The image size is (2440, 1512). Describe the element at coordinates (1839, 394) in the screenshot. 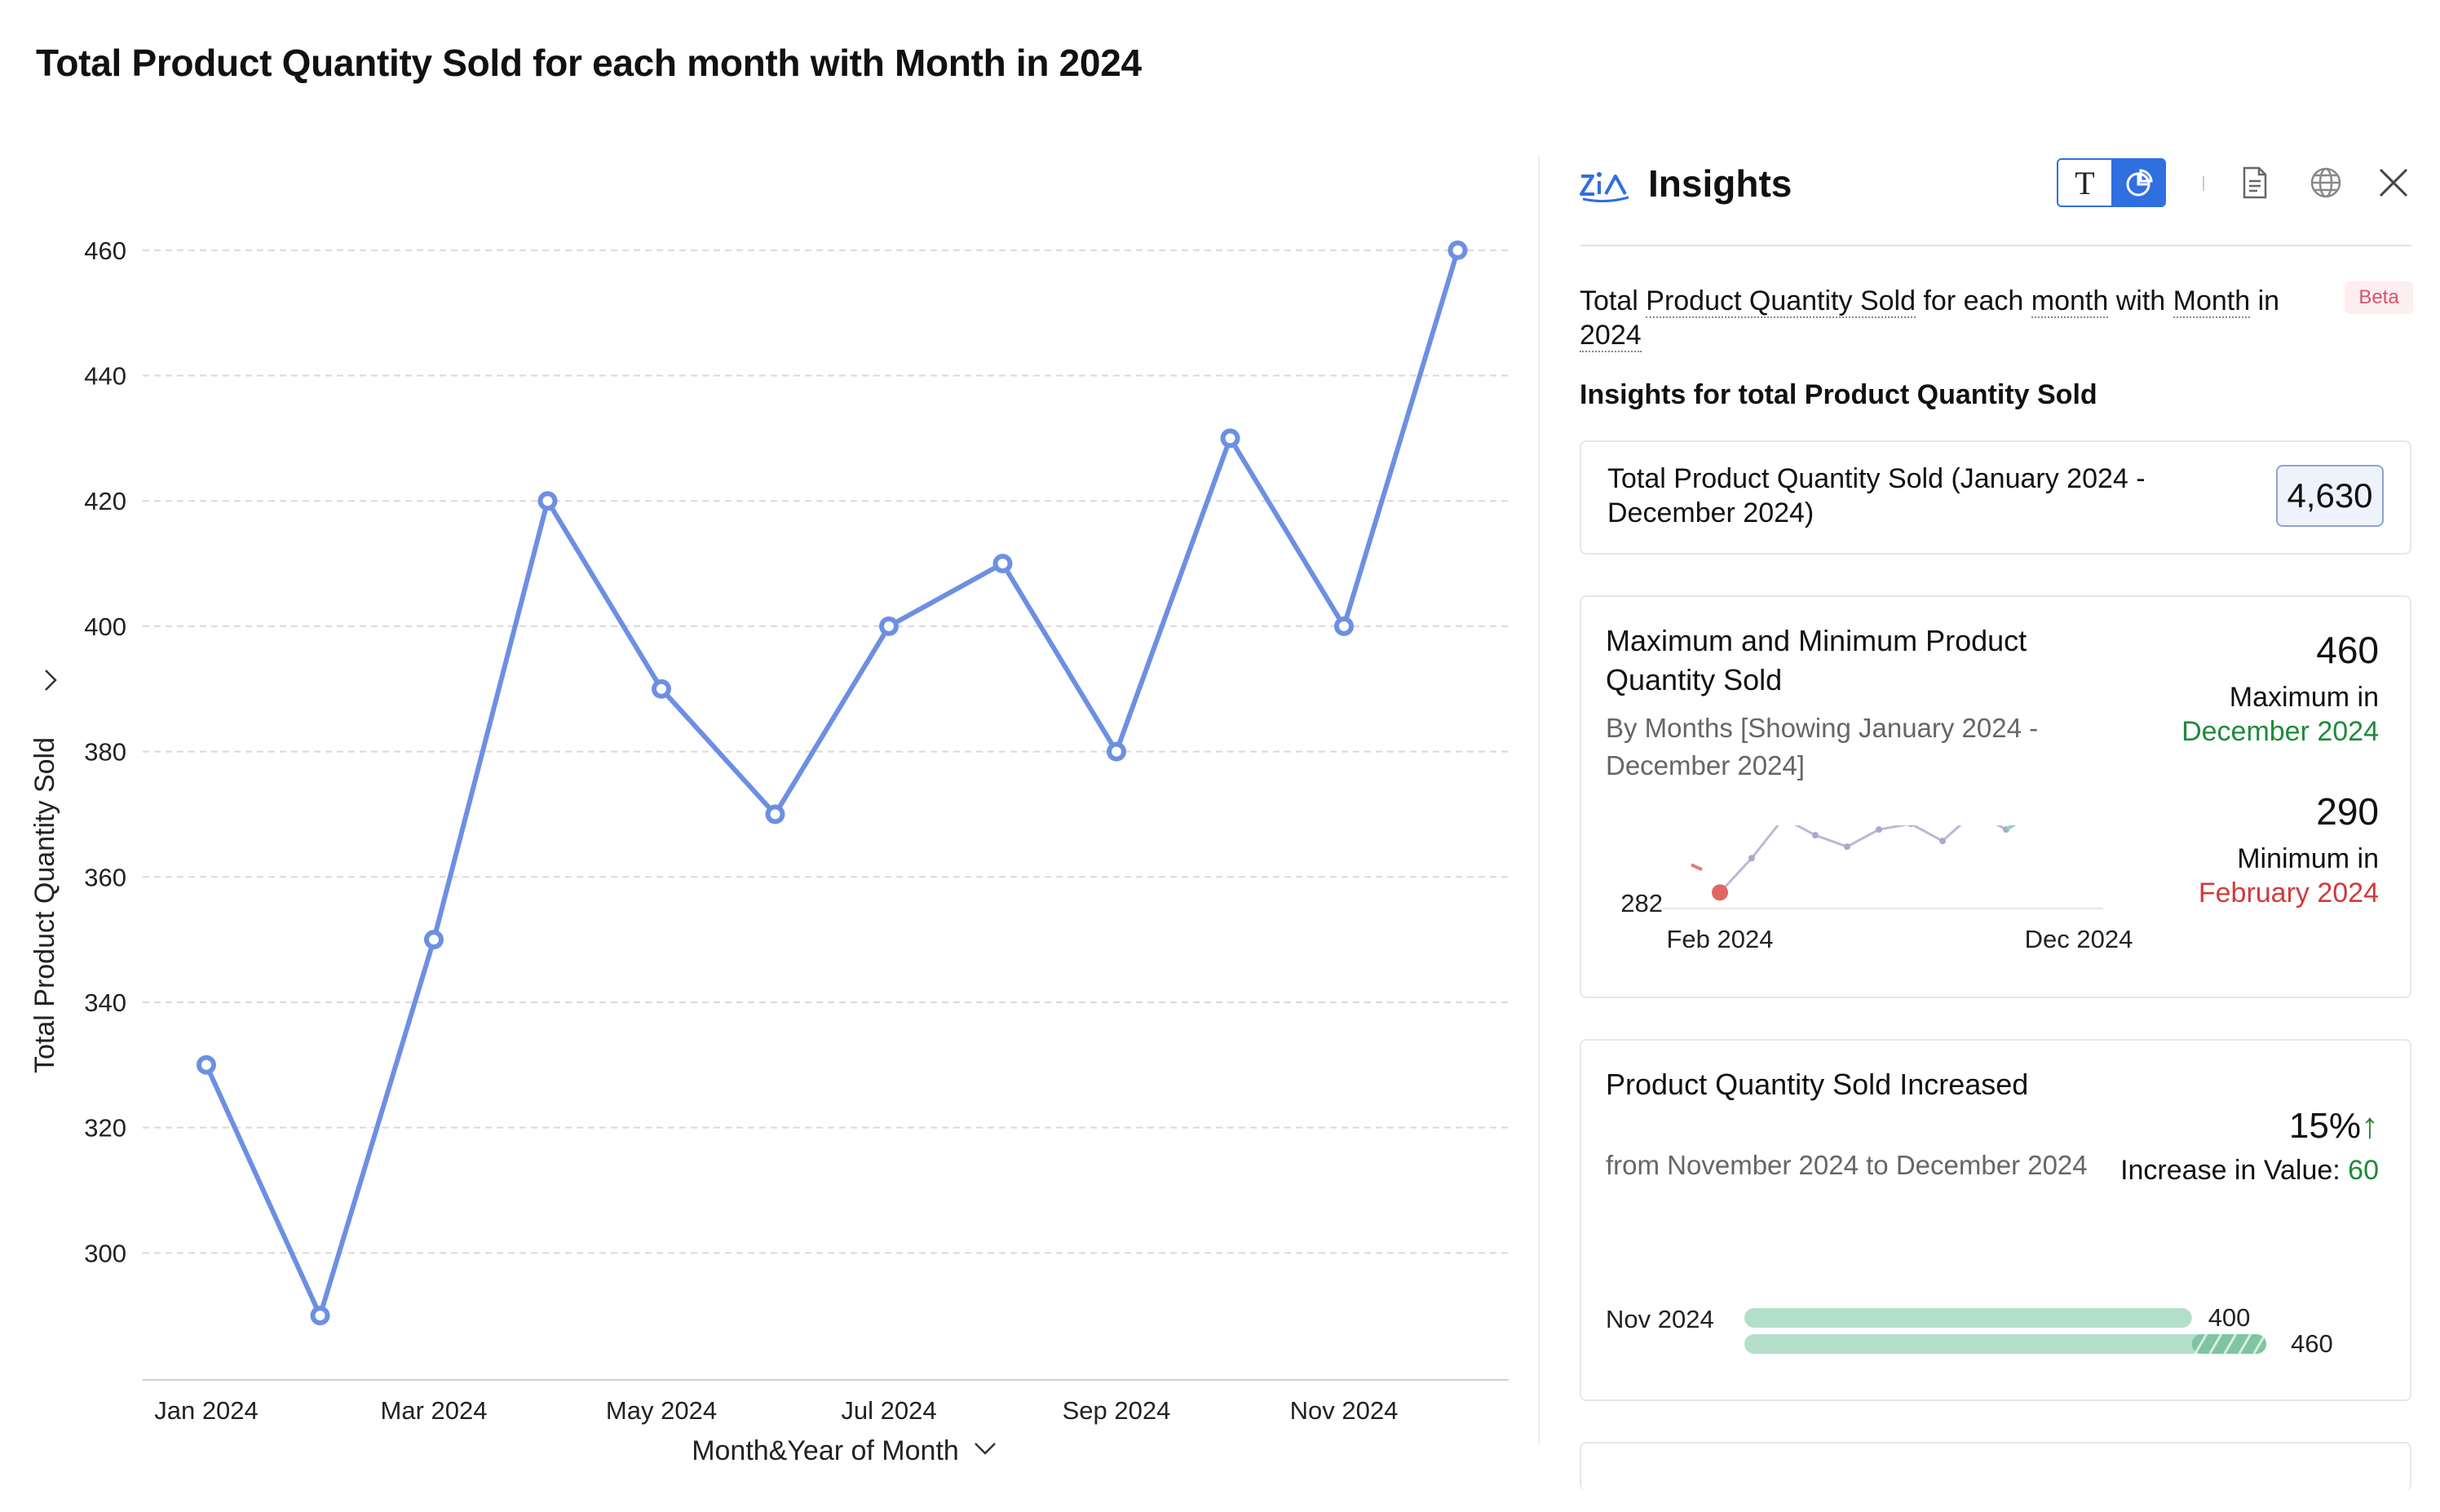

I see `insights-section-heading: Insights for total Product Quantity Sold` at that location.